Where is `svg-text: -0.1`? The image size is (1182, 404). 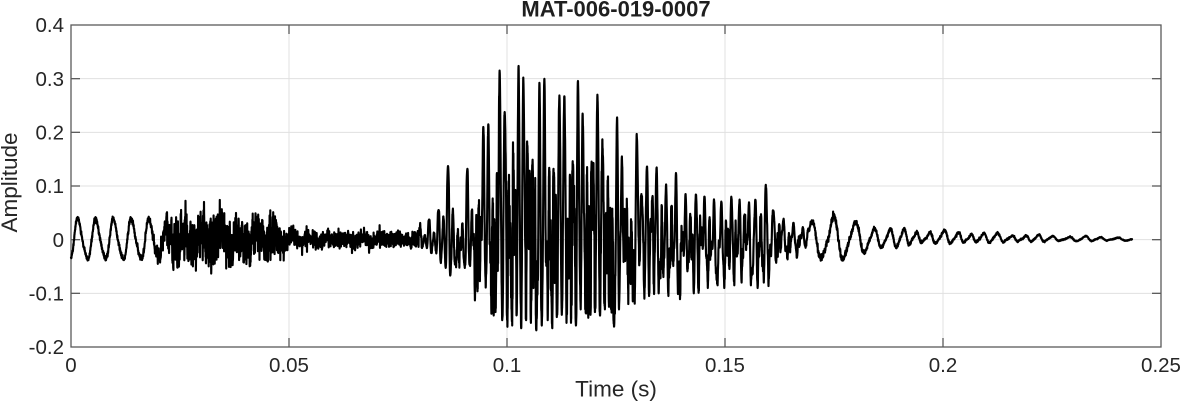
svg-text: -0.1 is located at coordinates (46, 294).